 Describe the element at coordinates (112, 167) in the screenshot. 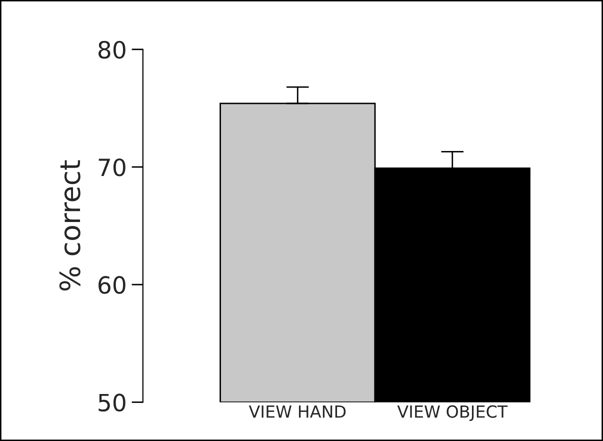

I see `y-tick-label: 70` at that location.